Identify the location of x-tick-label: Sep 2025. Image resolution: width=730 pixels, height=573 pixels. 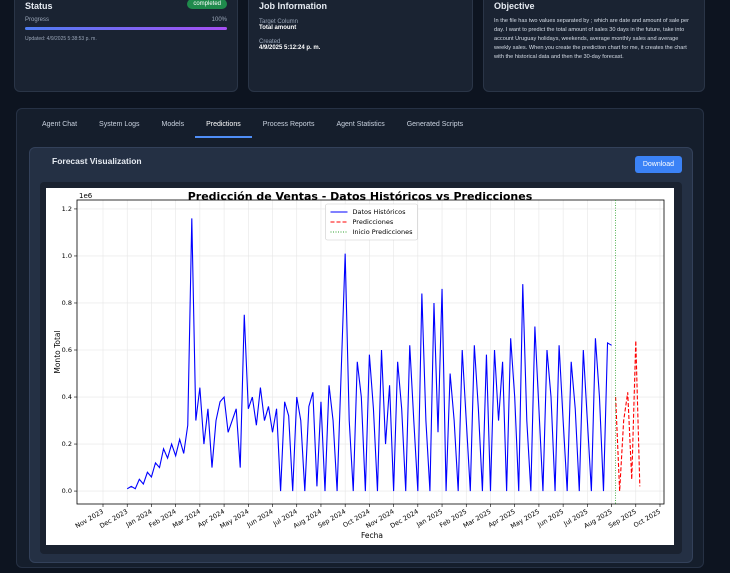
(622, 519).